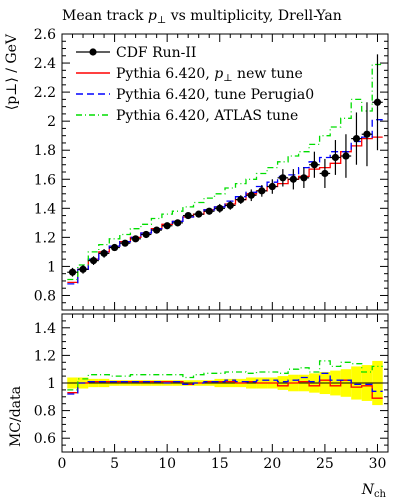 The image size is (406, 500). What do you see at coordinates (12, 71) in the screenshot?
I see `y-axis-label: ⟨p⊥⟩ / GeV` at bounding box center [12, 71].